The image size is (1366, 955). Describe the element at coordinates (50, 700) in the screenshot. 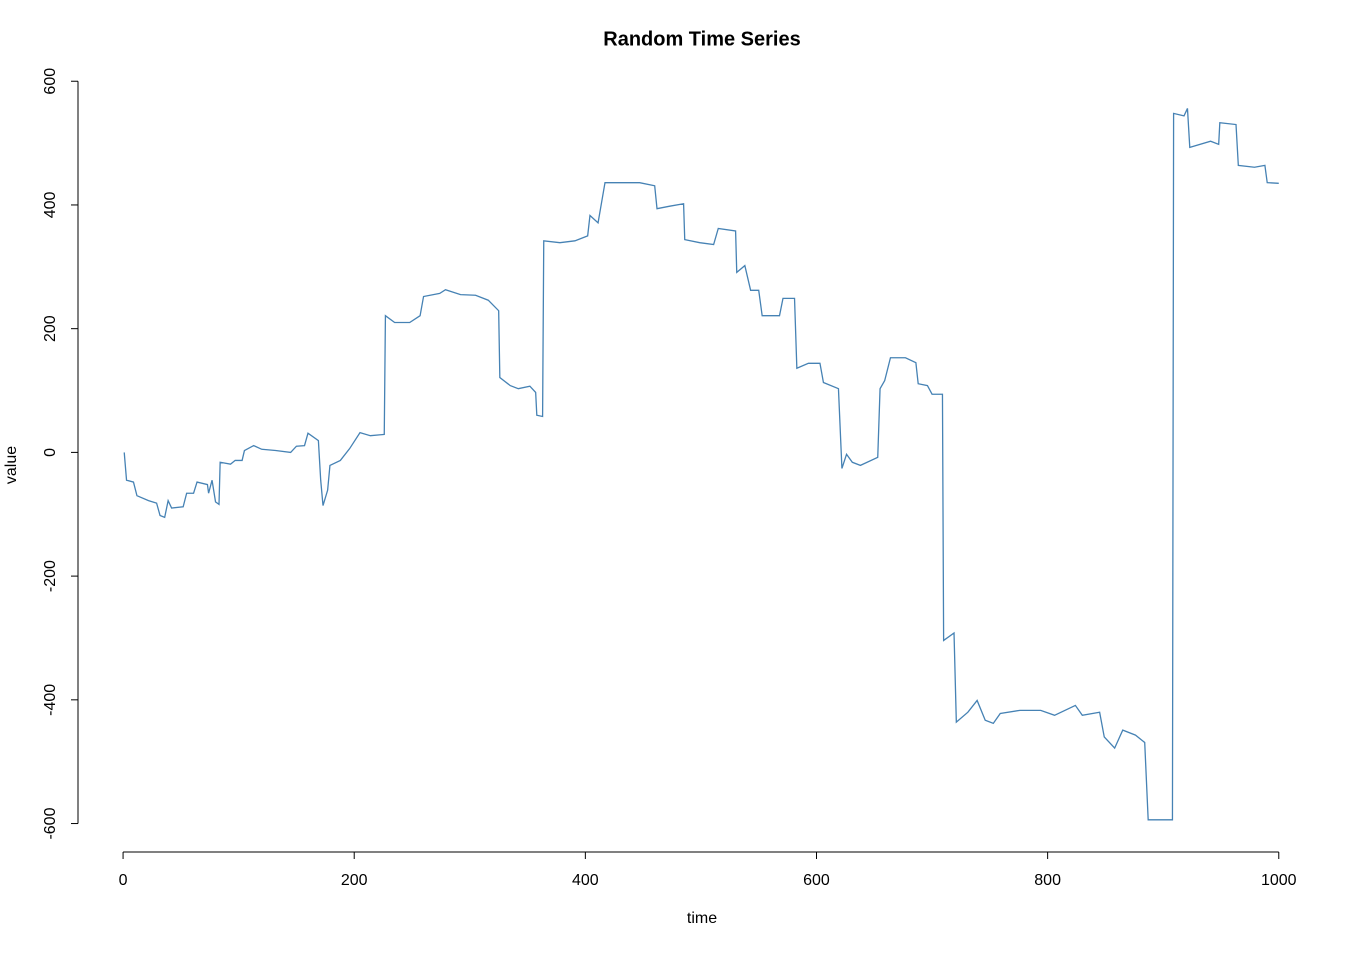

I see `y-tick-label: -400` at that location.